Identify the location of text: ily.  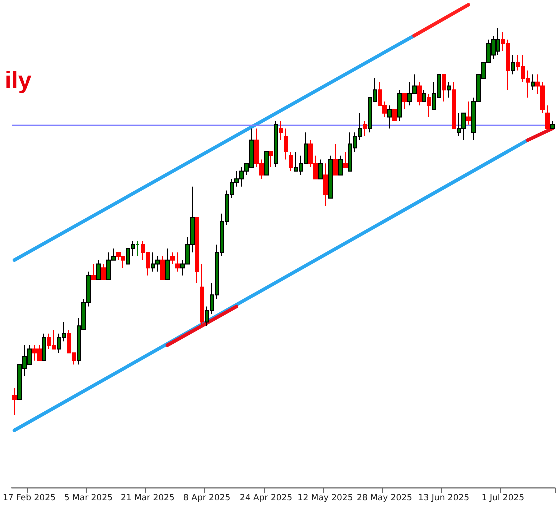
(18, 81).